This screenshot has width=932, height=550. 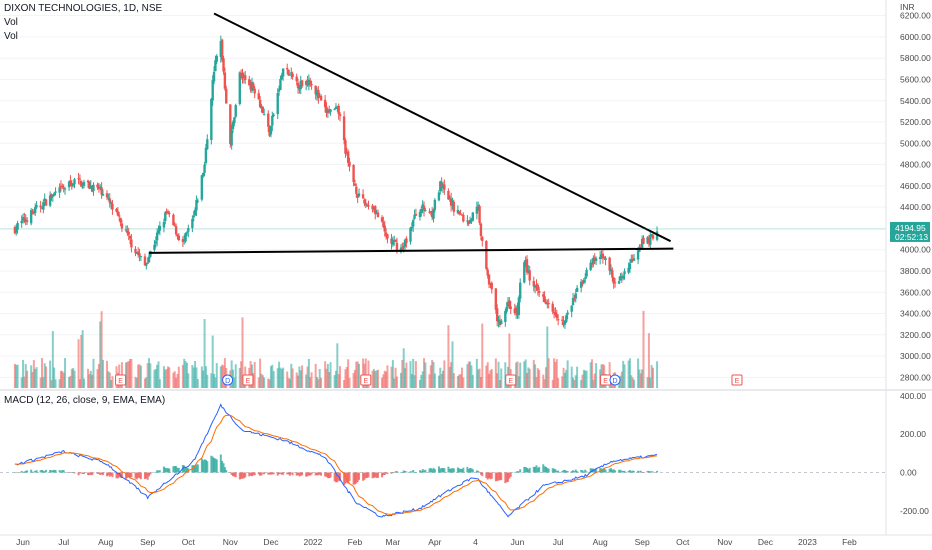 I want to click on volume-bars, so click(x=336, y=349).